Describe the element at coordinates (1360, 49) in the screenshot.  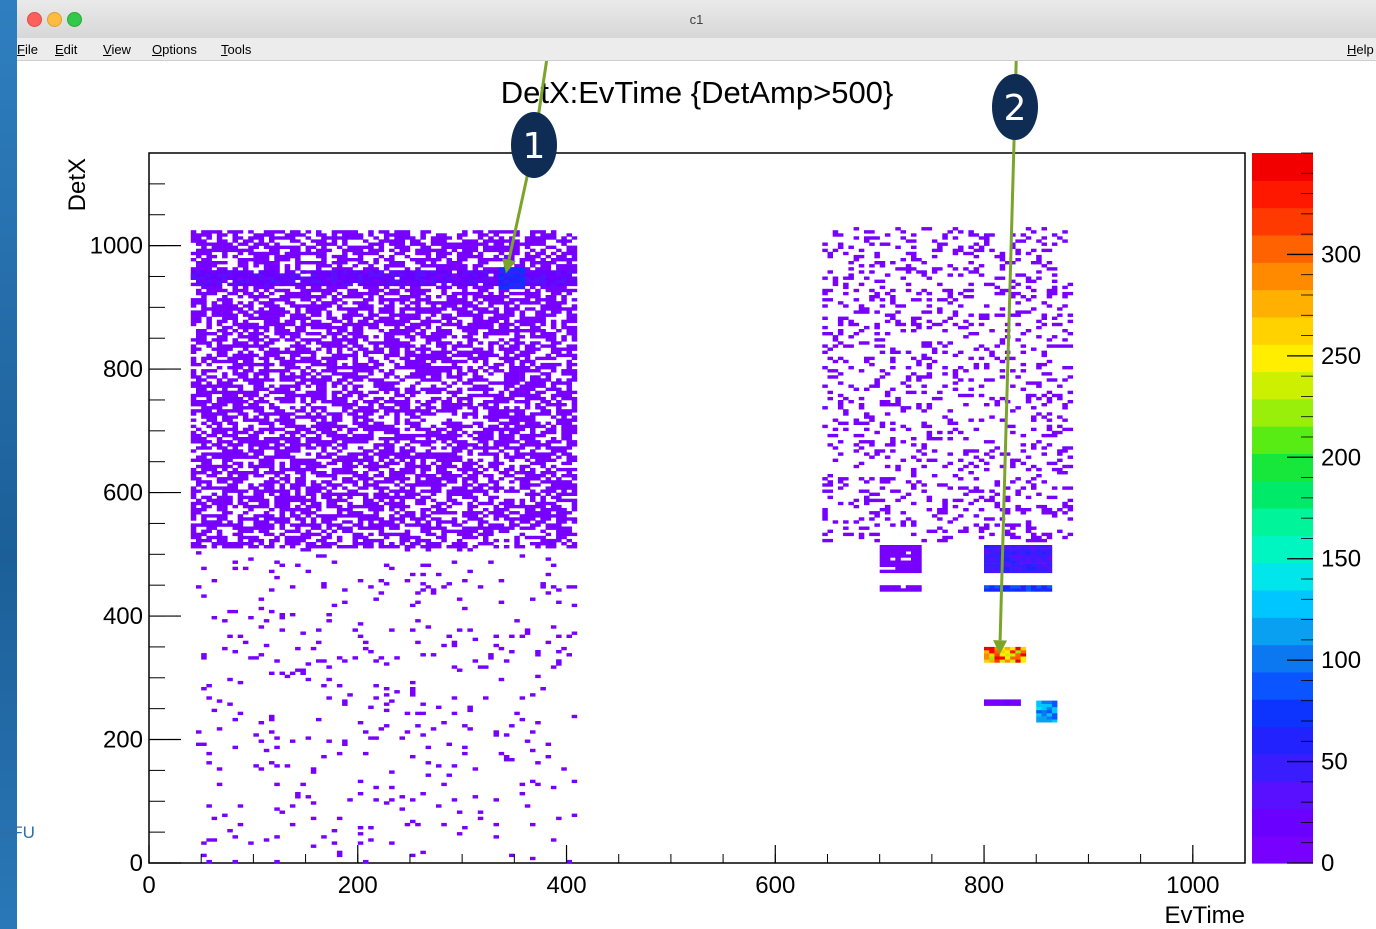
I see `menu-help: Help` at that location.